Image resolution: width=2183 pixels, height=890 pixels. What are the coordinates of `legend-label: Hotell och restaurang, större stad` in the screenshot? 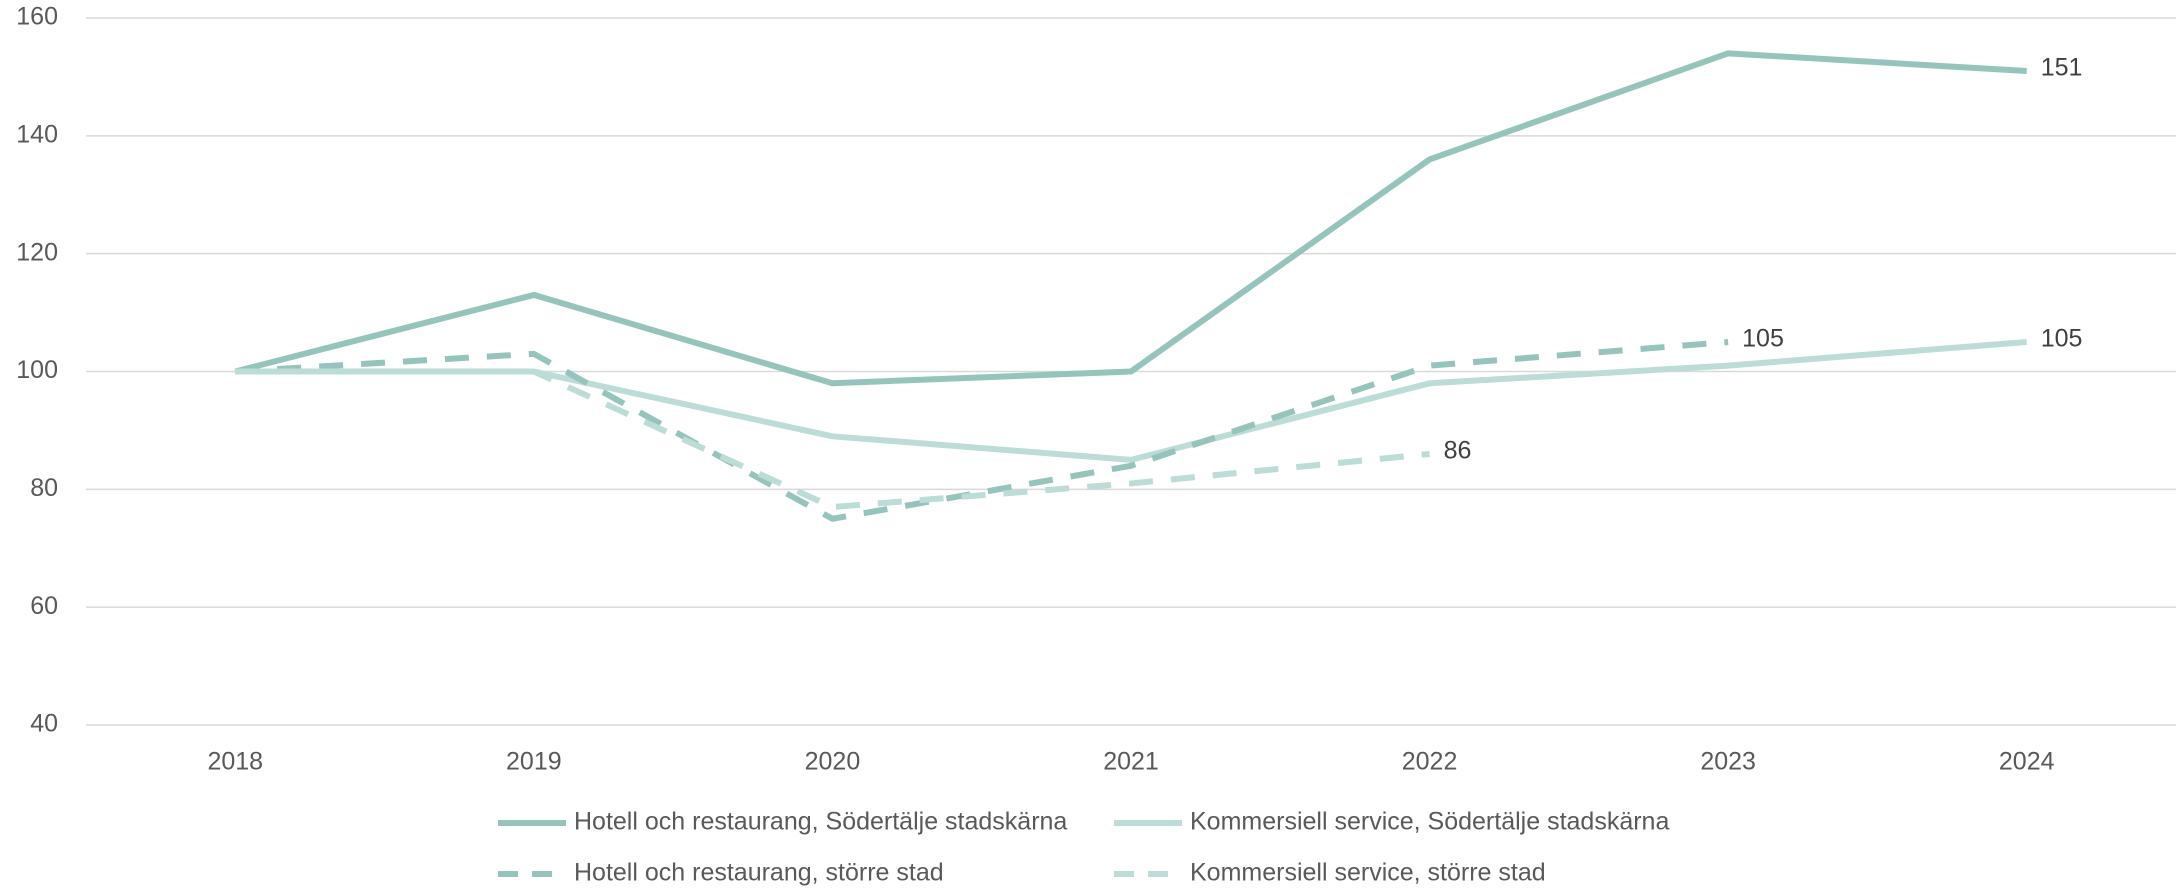 It's located at (759, 873).